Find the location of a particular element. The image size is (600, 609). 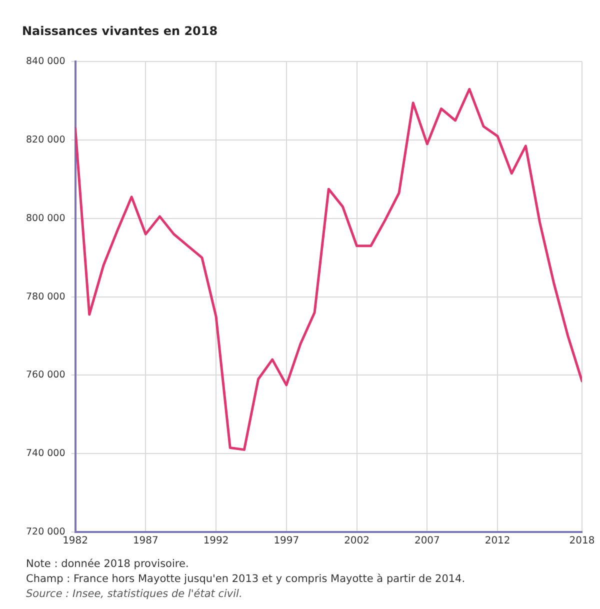

x-tick-label: 1987 is located at coordinates (145, 541).